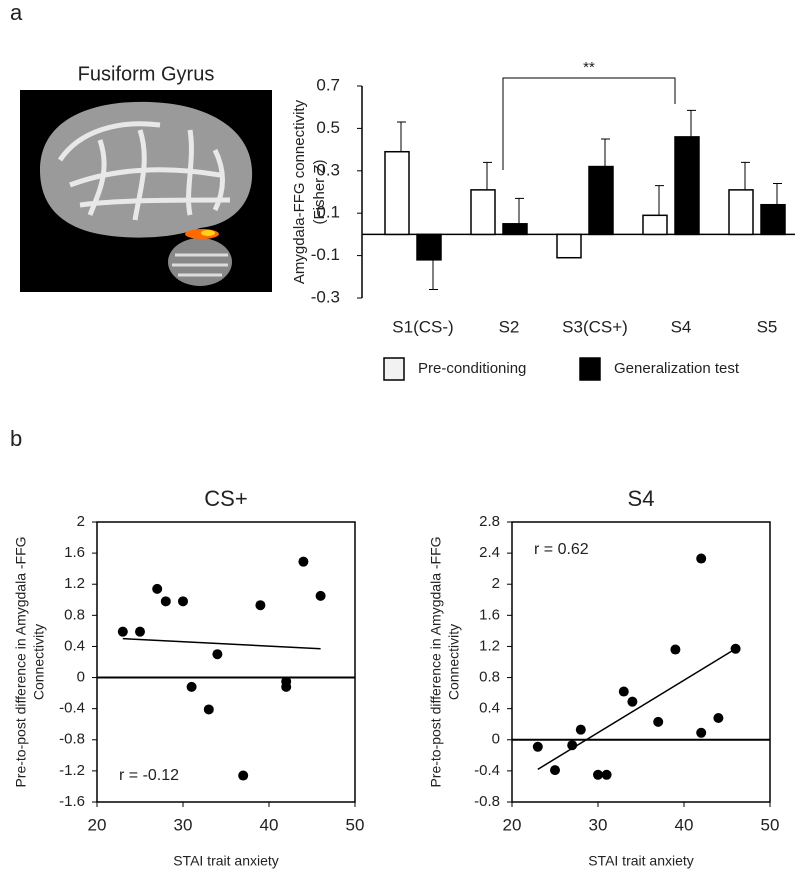 The height and width of the screenshot is (878, 800). Describe the element at coordinates (225, 498) in the screenshot. I see `chart-title: CS+` at that location.